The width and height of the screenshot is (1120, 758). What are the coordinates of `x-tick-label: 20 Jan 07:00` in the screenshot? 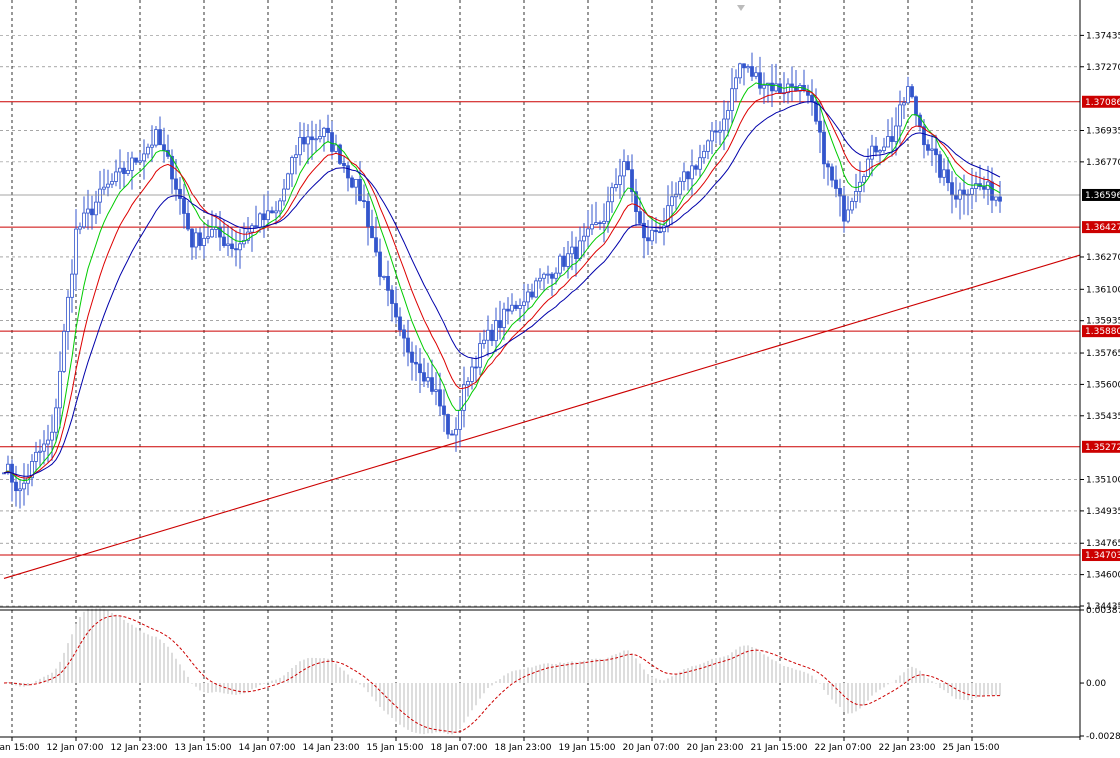 It's located at (651, 748).